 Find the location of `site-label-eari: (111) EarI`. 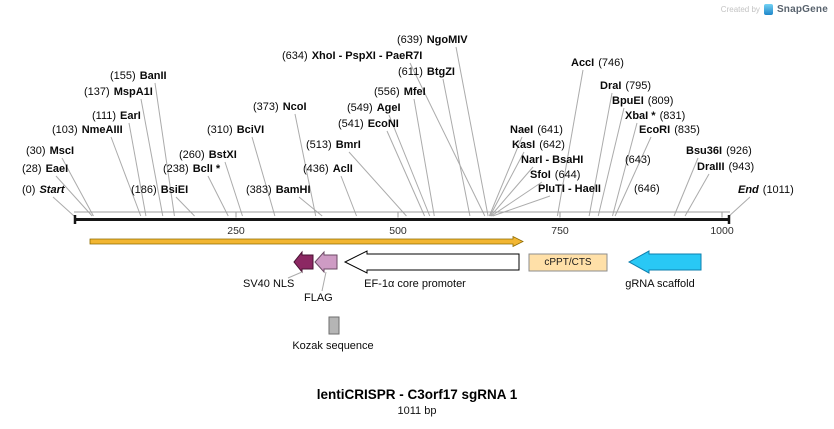

site-label-eari: (111) EarI is located at coordinates (116, 116).